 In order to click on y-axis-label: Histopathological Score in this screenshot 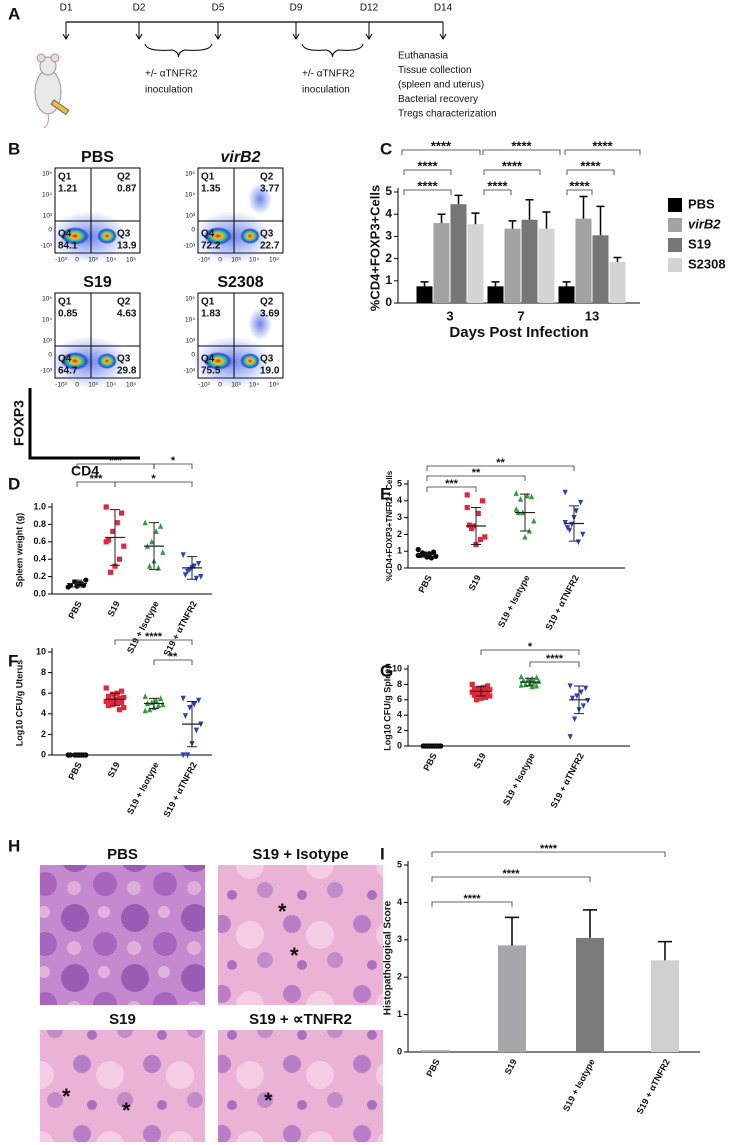, I will do `click(388, 957)`.